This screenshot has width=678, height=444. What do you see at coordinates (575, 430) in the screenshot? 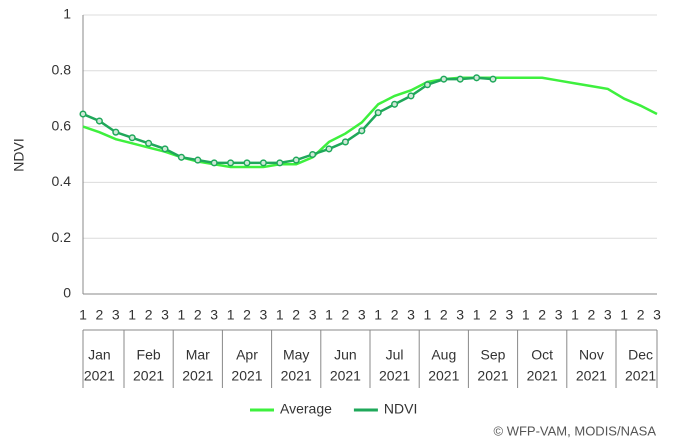
I see `credit: © WFP-VAM, MODIS/NASA` at bounding box center [575, 430].